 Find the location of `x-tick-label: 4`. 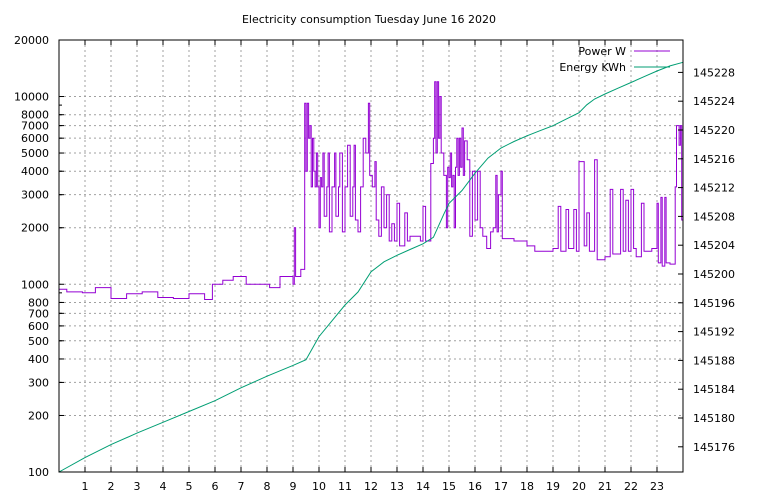

x-tick-label: 4 is located at coordinates (163, 486).